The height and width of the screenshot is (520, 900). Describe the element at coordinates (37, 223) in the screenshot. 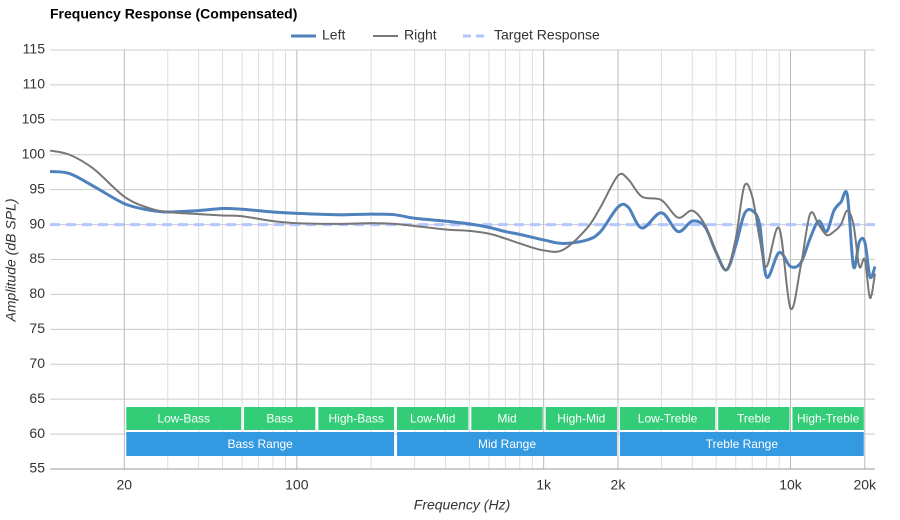

I see `y-tick-label: 90` at that location.